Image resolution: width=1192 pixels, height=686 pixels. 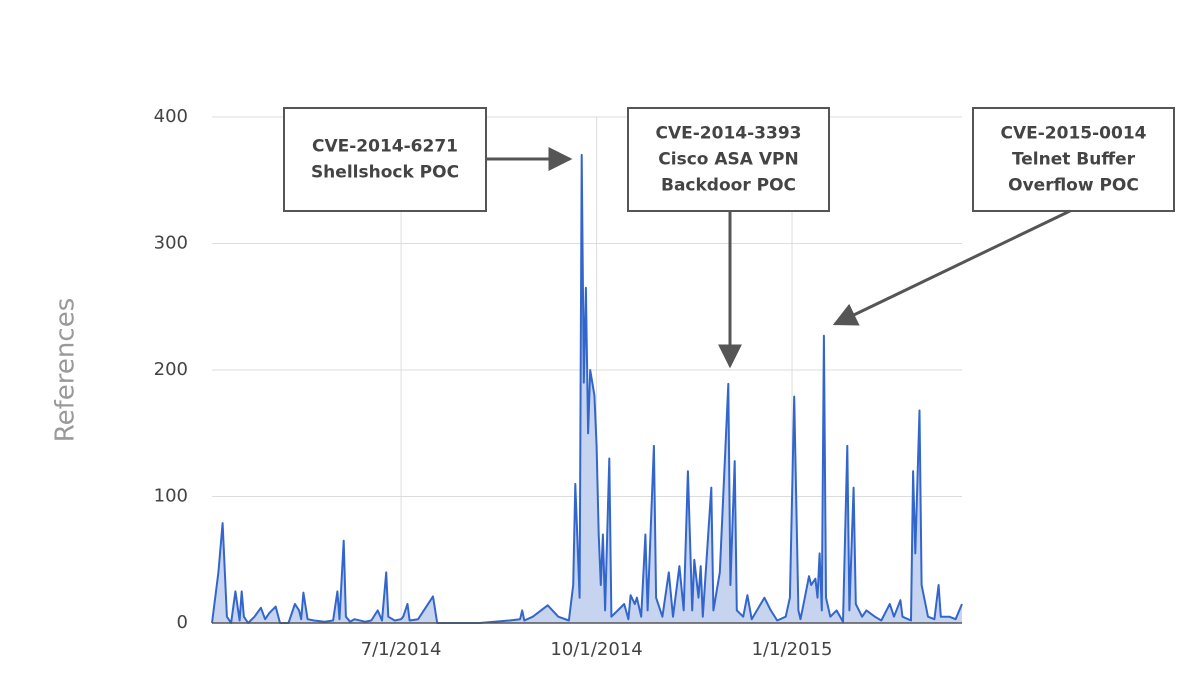 I want to click on y-axis-label: References, so click(x=66, y=370).